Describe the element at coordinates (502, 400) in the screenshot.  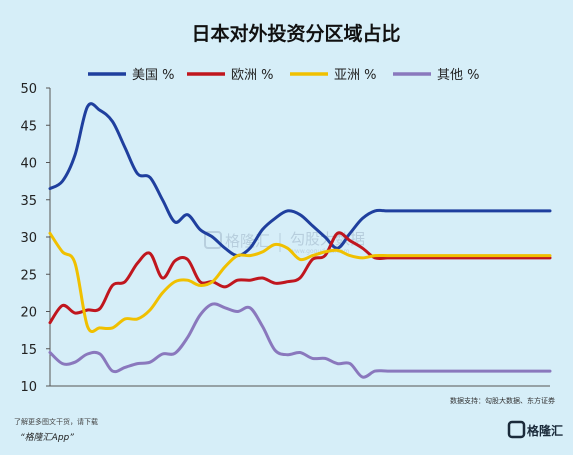
I see `source-note: 数据支持：勾股大数据、东方证券` at that location.